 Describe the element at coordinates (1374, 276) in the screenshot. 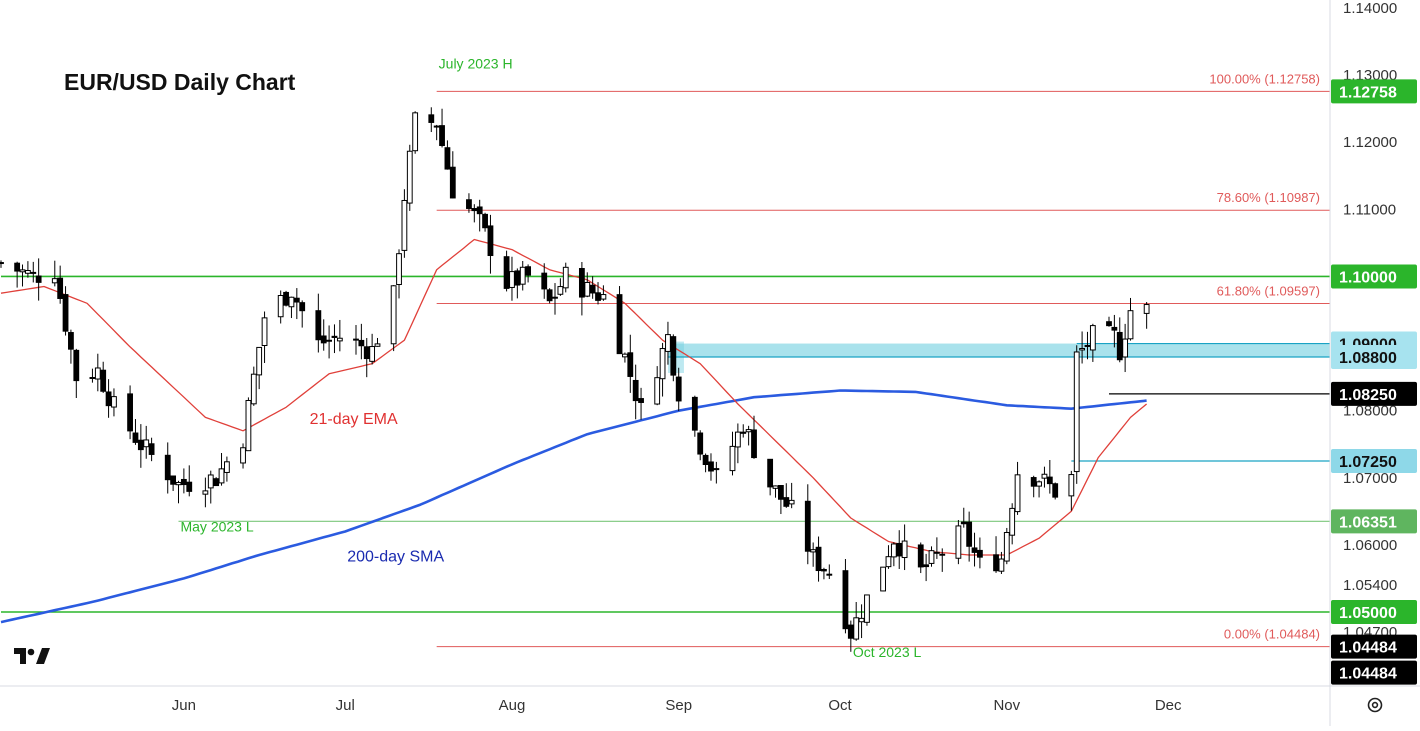

I see `price-axis-label: 1.10000` at that location.